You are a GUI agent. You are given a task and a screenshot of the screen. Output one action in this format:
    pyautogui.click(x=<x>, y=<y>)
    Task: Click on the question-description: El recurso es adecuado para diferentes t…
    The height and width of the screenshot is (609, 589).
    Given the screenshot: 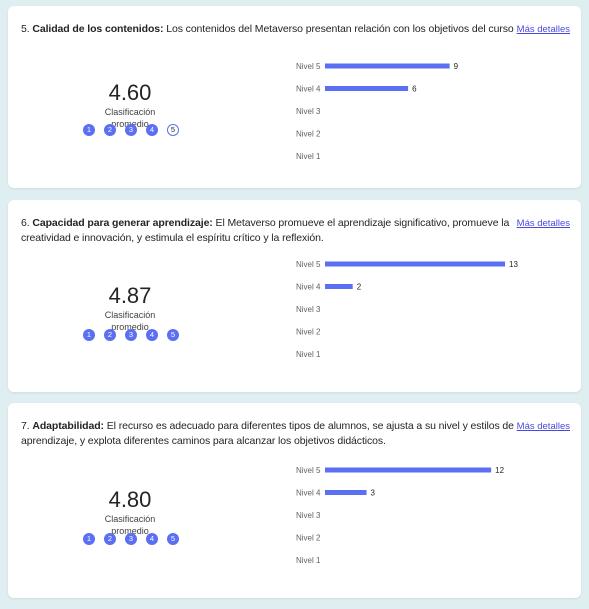 What is the action you would take?
    pyautogui.click(x=267, y=433)
    